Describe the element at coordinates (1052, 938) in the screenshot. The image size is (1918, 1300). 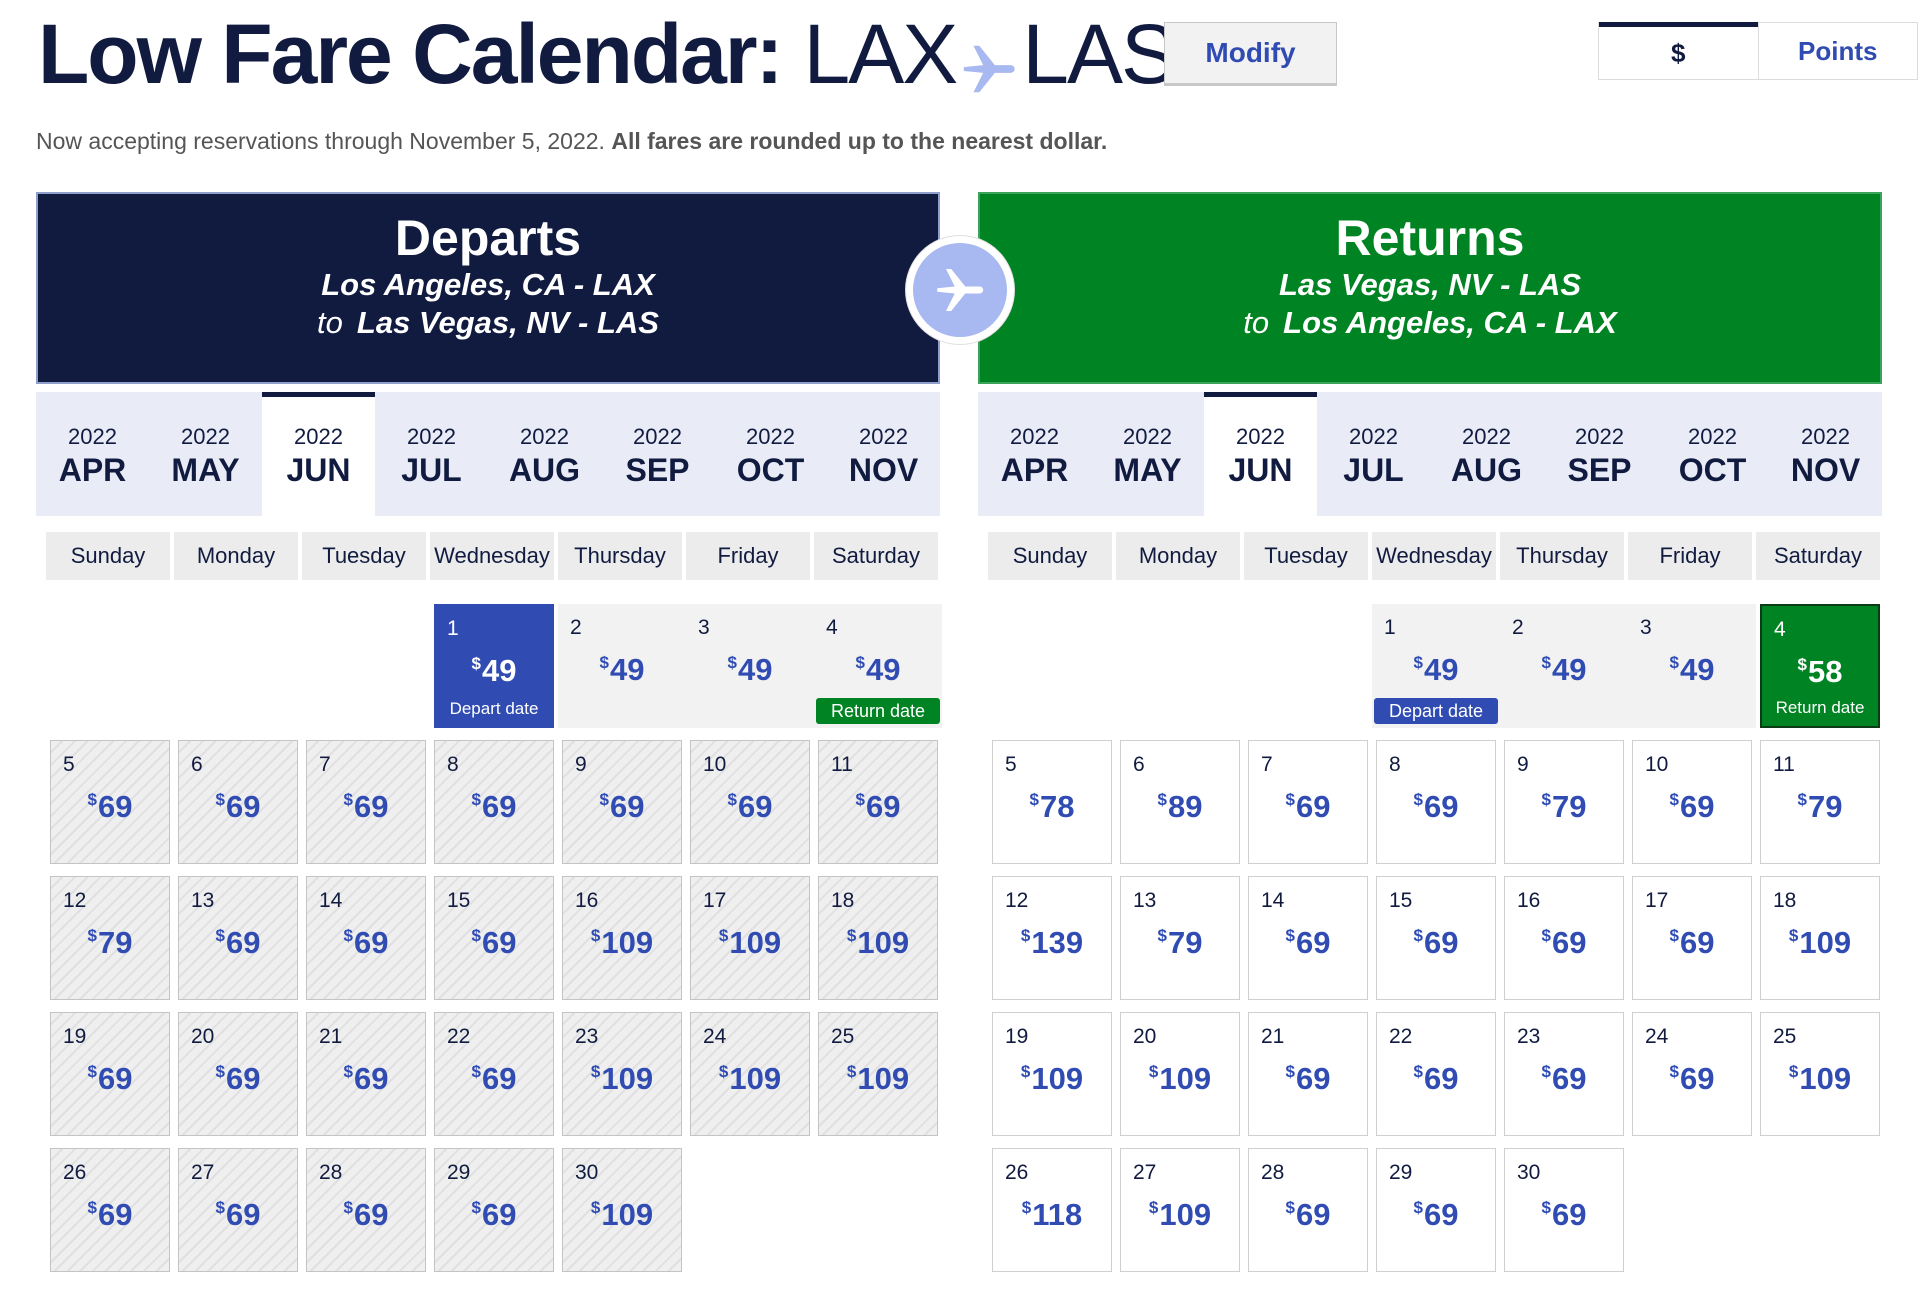
I see `return-day-12: 12 $139` at that location.